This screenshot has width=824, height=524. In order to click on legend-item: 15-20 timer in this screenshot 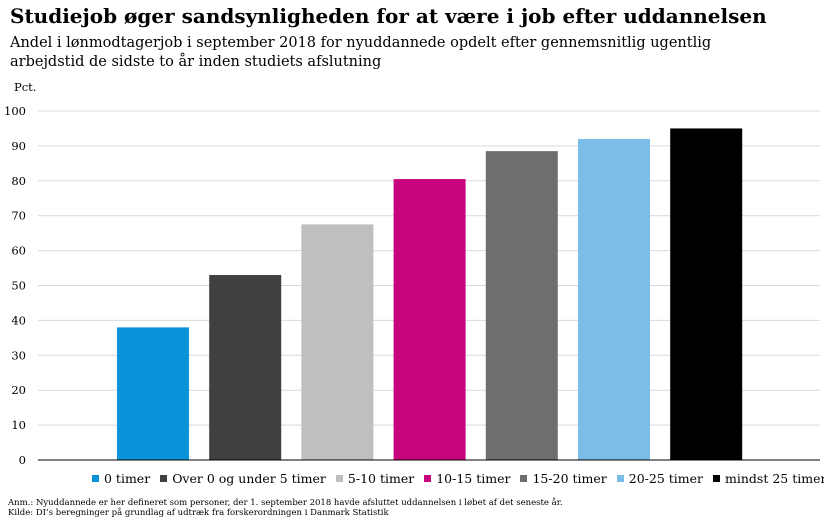, I will do `click(563, 478)`.